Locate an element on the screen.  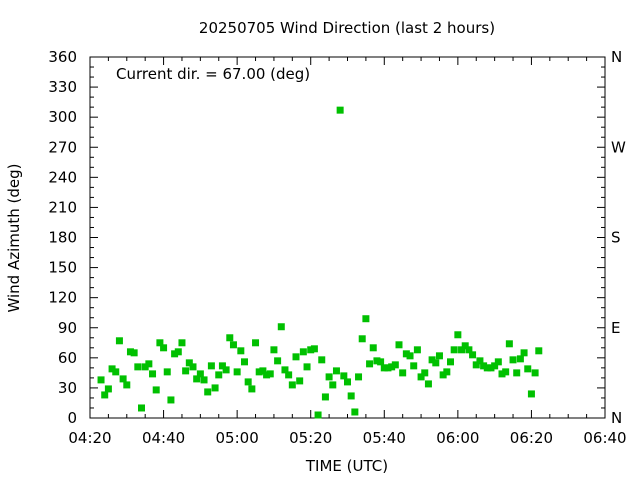
current-direction-annotation: Current dir. = 67.00 (deg) is located at coordinates (213, 74).